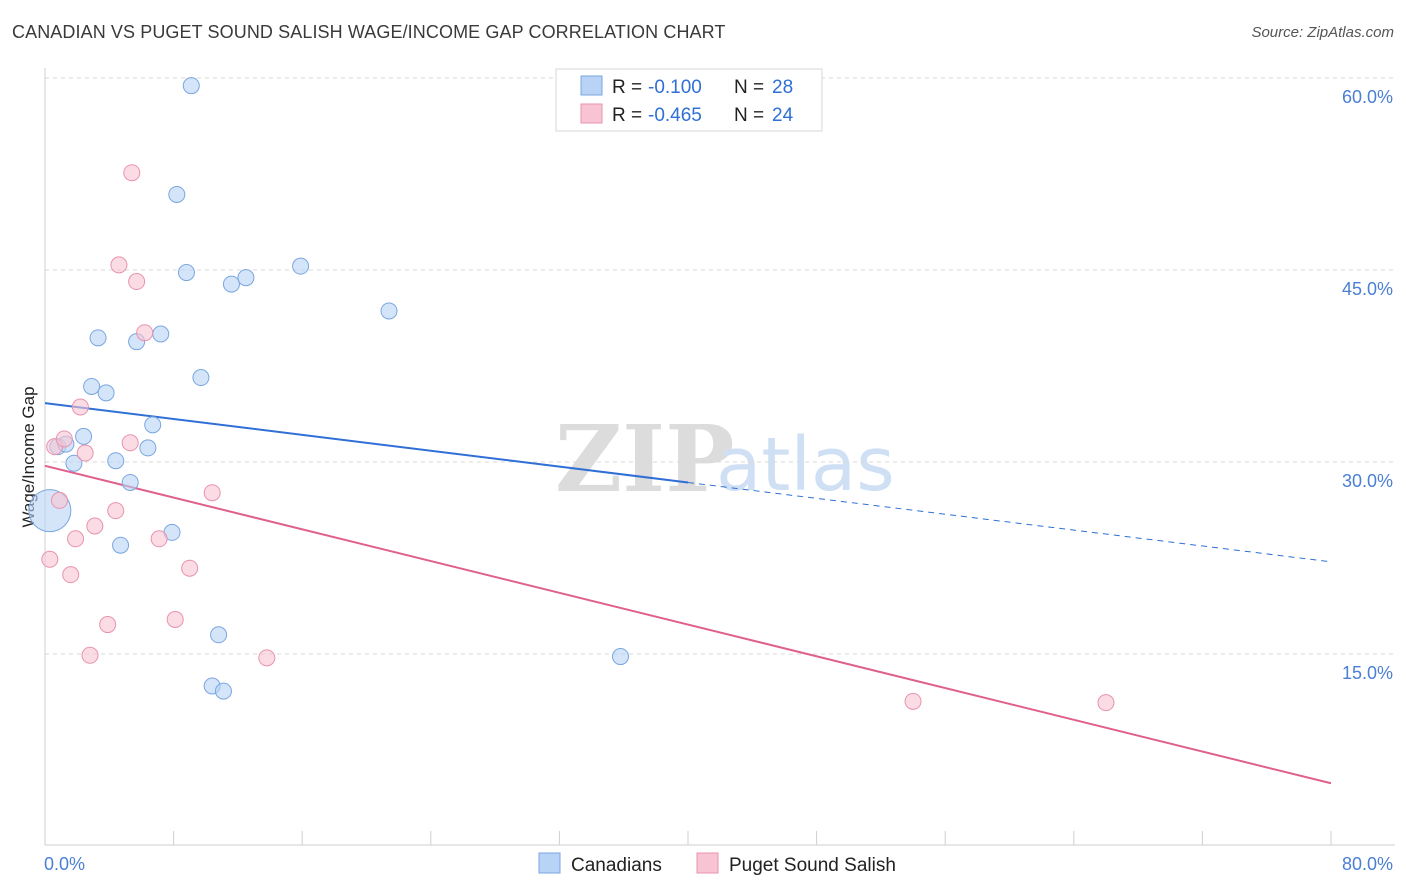 The width and height of the screenshot is (1406, 892). I want to click on legend-n-value-salish: 24, so click(783, 115).